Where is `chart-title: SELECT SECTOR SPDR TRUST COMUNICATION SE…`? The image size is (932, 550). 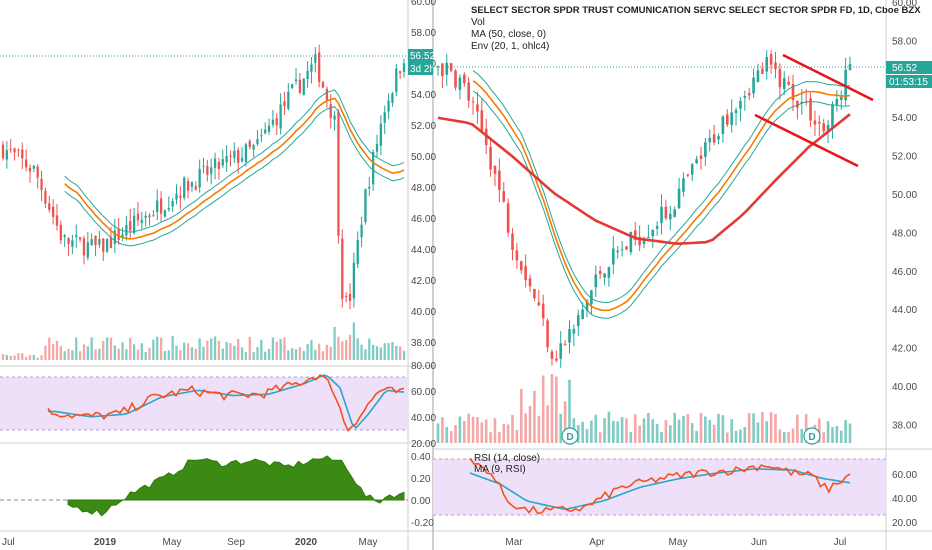 chart-title: SELECT SECTOR SPDR TRUST COMUNICATION SE… is located at coordinates (696, 10).